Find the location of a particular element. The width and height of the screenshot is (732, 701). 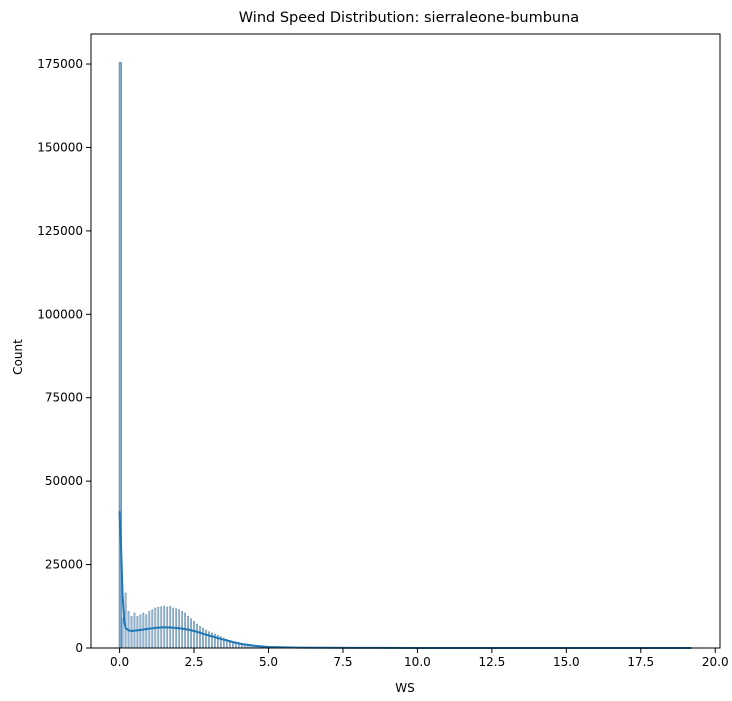

x-tick-label: 15.0 is located at coordinates (566, 662).